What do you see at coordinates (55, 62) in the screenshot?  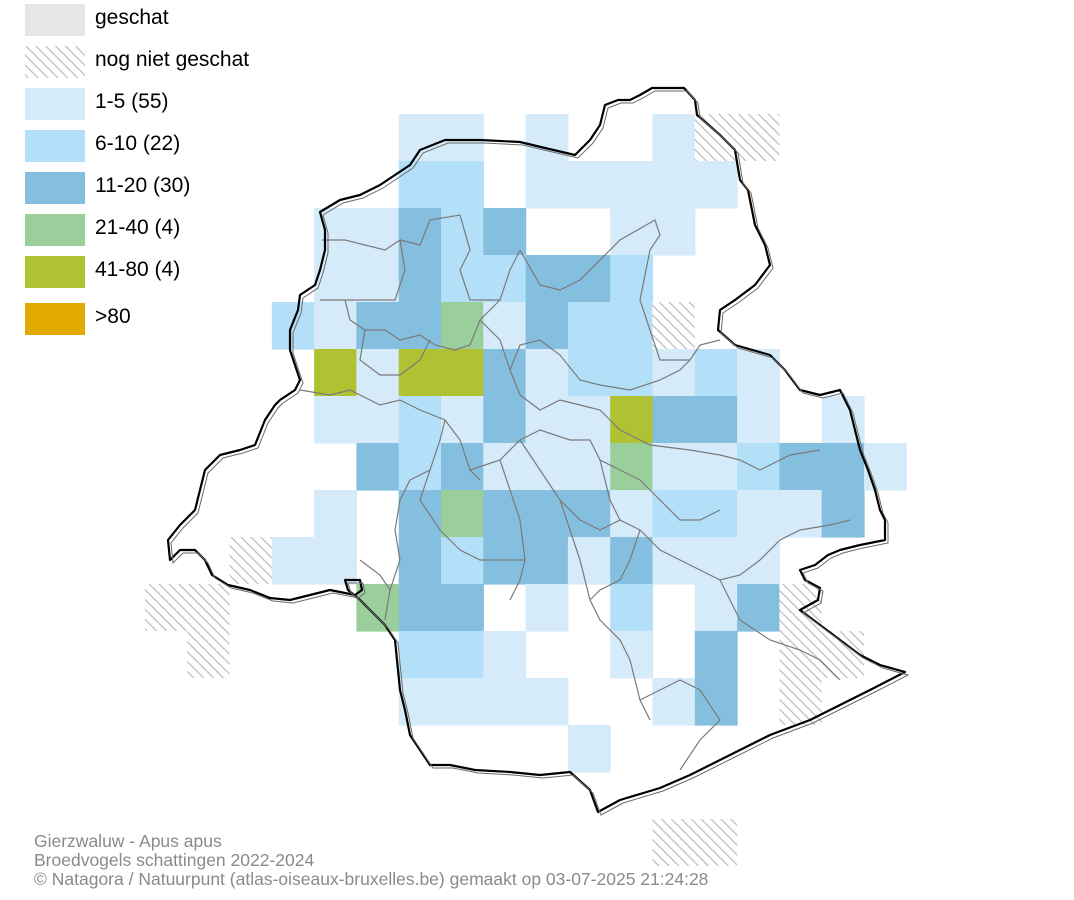 I see `legend-swatch-hatched` at bounding box center [55, 62].